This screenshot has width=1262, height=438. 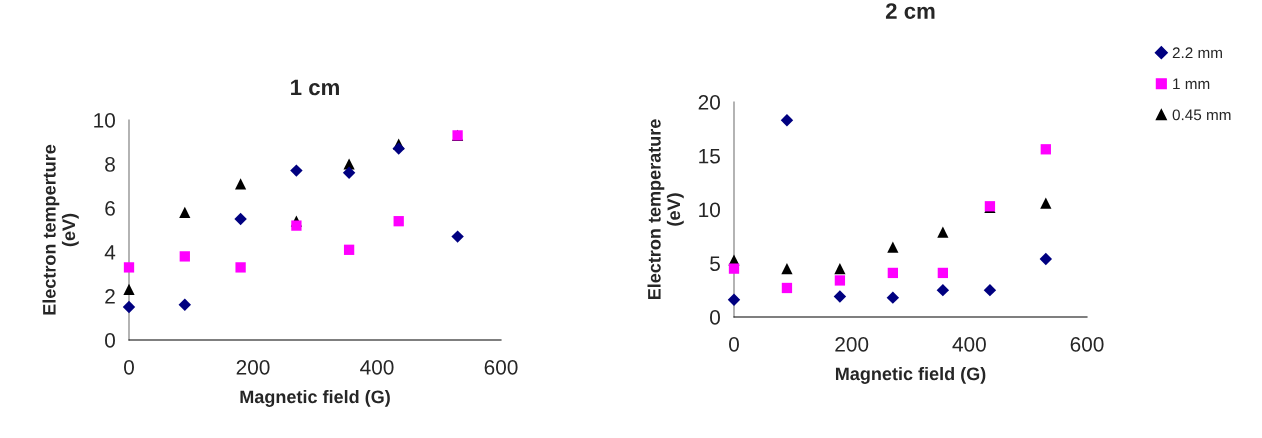 What do you see at coordinates (1201, 115) in the screenshot?
I see `legend-label: 0.45 mm` at bounding box center [1201, 115].